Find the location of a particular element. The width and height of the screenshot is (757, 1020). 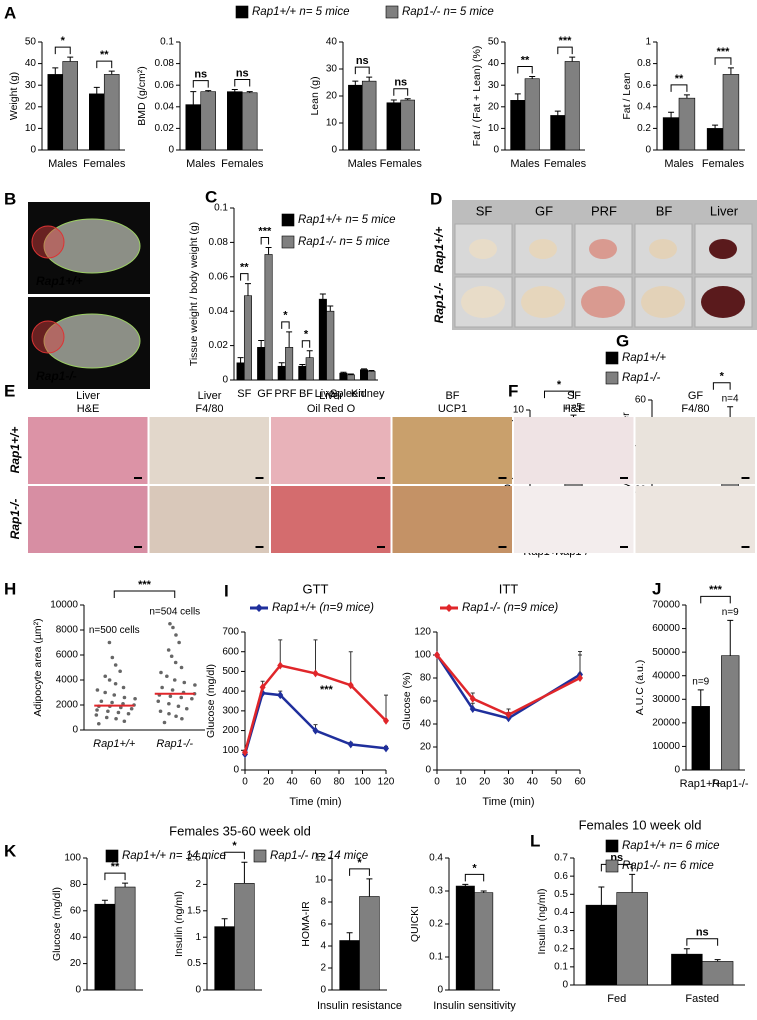

y-tick-label: 50 is located at coordinates (31, 42).